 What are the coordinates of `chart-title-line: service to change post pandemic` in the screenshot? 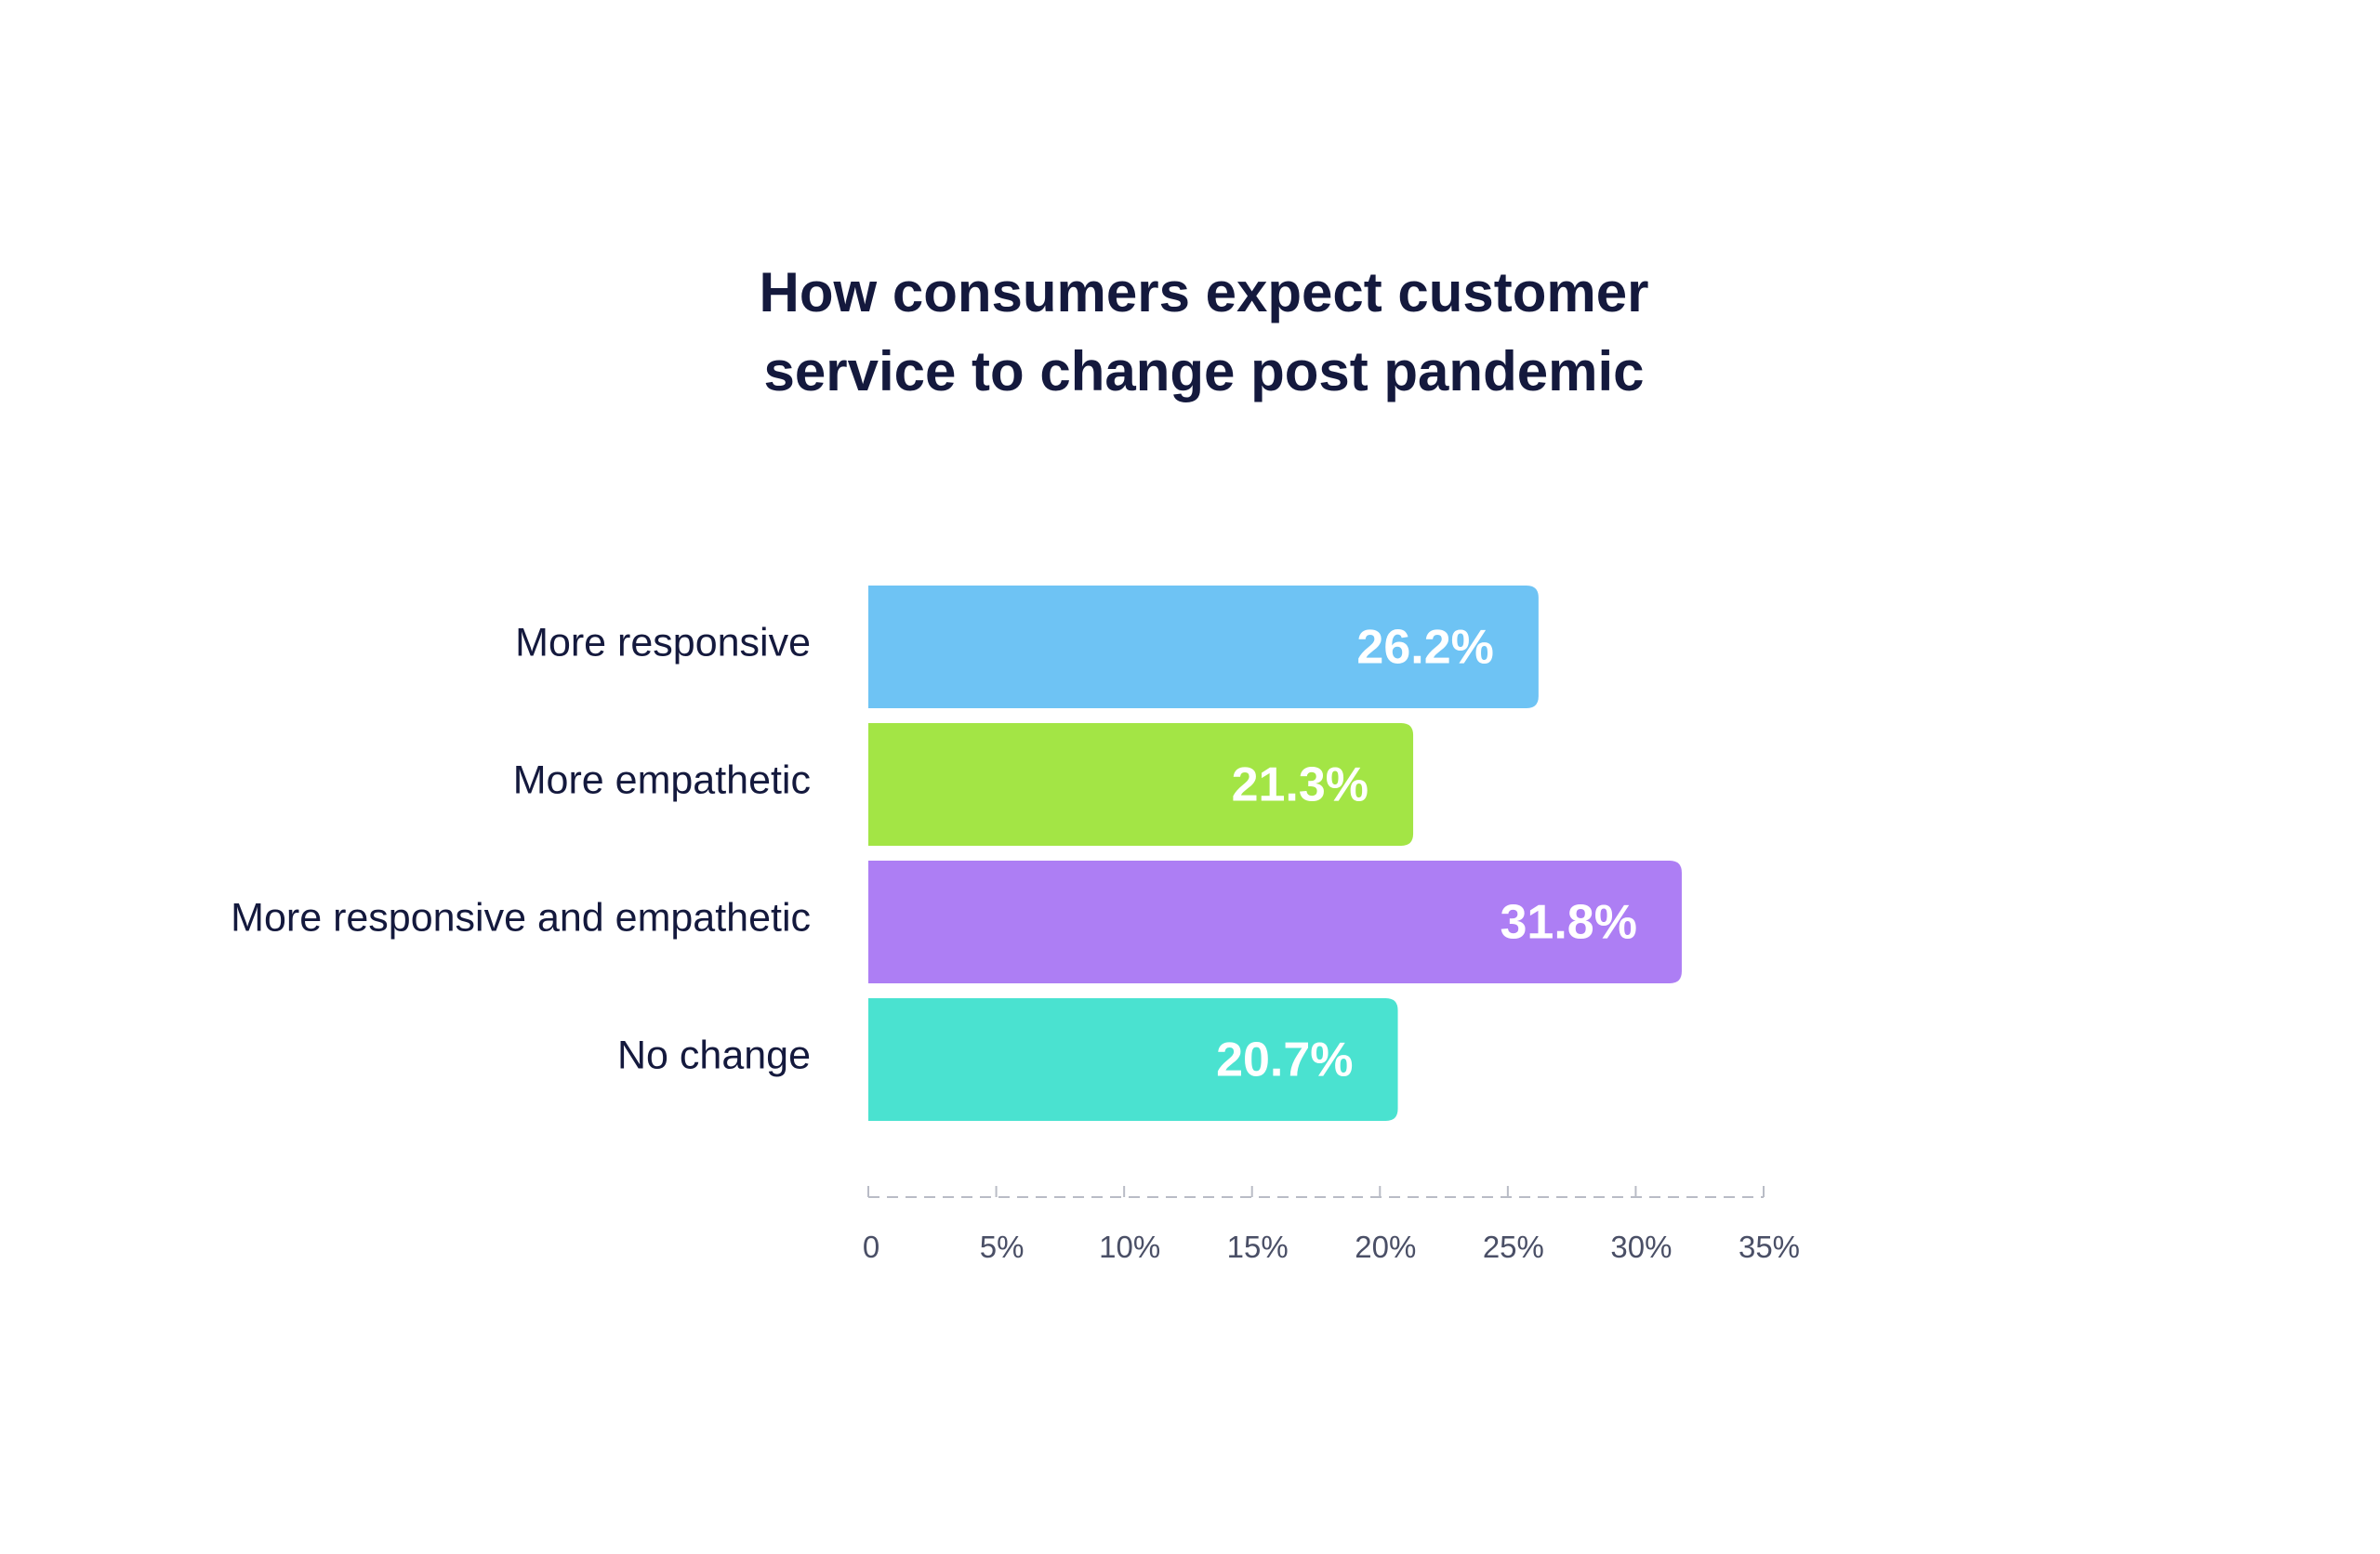 It's located at (1204, 371).